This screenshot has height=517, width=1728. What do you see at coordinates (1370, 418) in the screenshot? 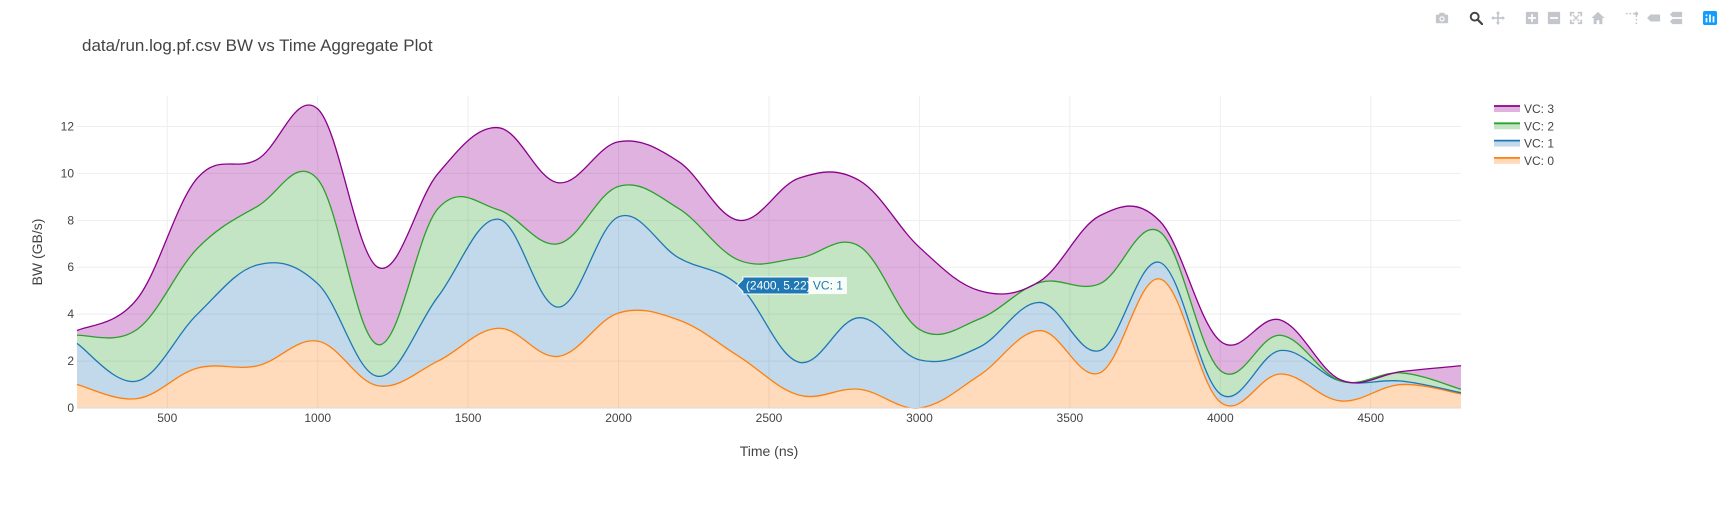
I see `x-tick-label: 4500` at bounding box center [1370, 418].